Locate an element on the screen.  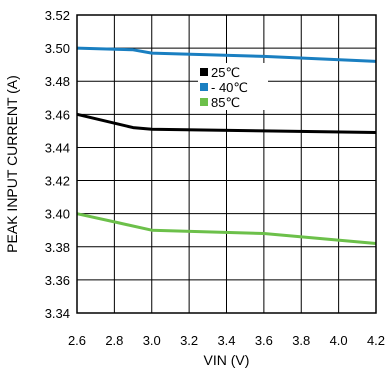
legend: 25℃- 40℃85℃ is located at coordinates (233, 86).